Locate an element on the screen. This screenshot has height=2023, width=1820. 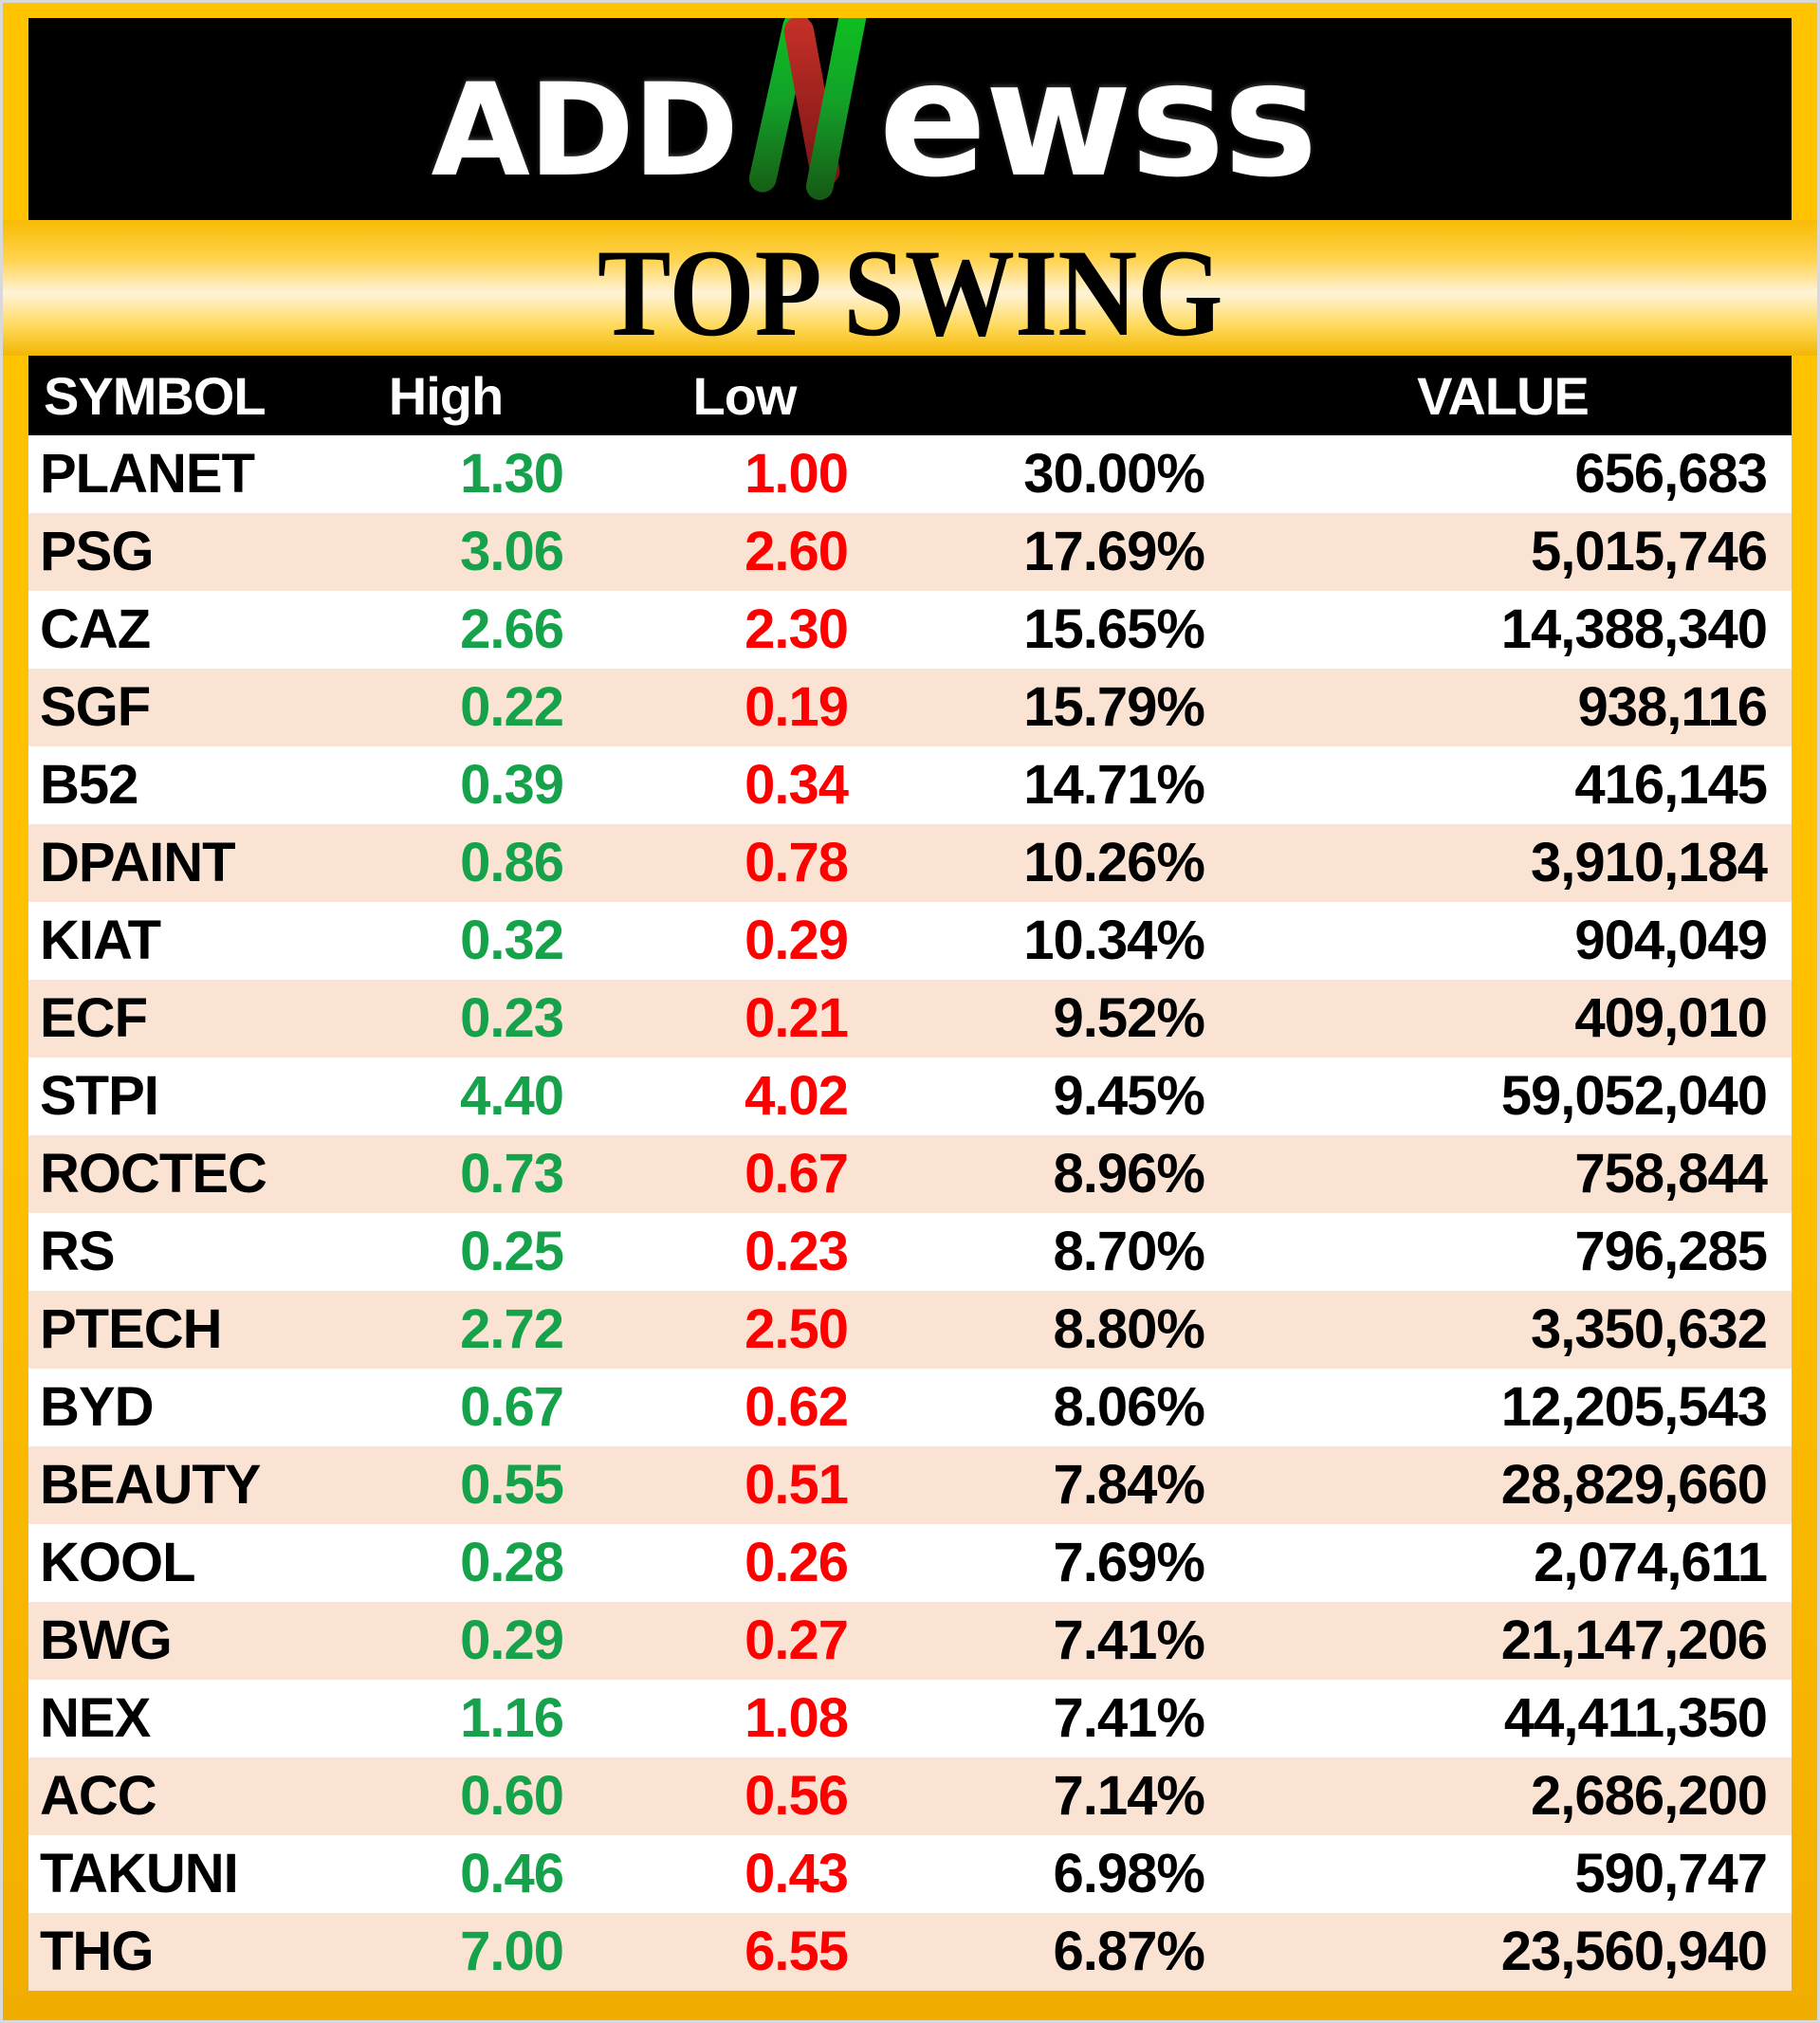
low-cell: 0.62 is located at coordinates (797, 1407).